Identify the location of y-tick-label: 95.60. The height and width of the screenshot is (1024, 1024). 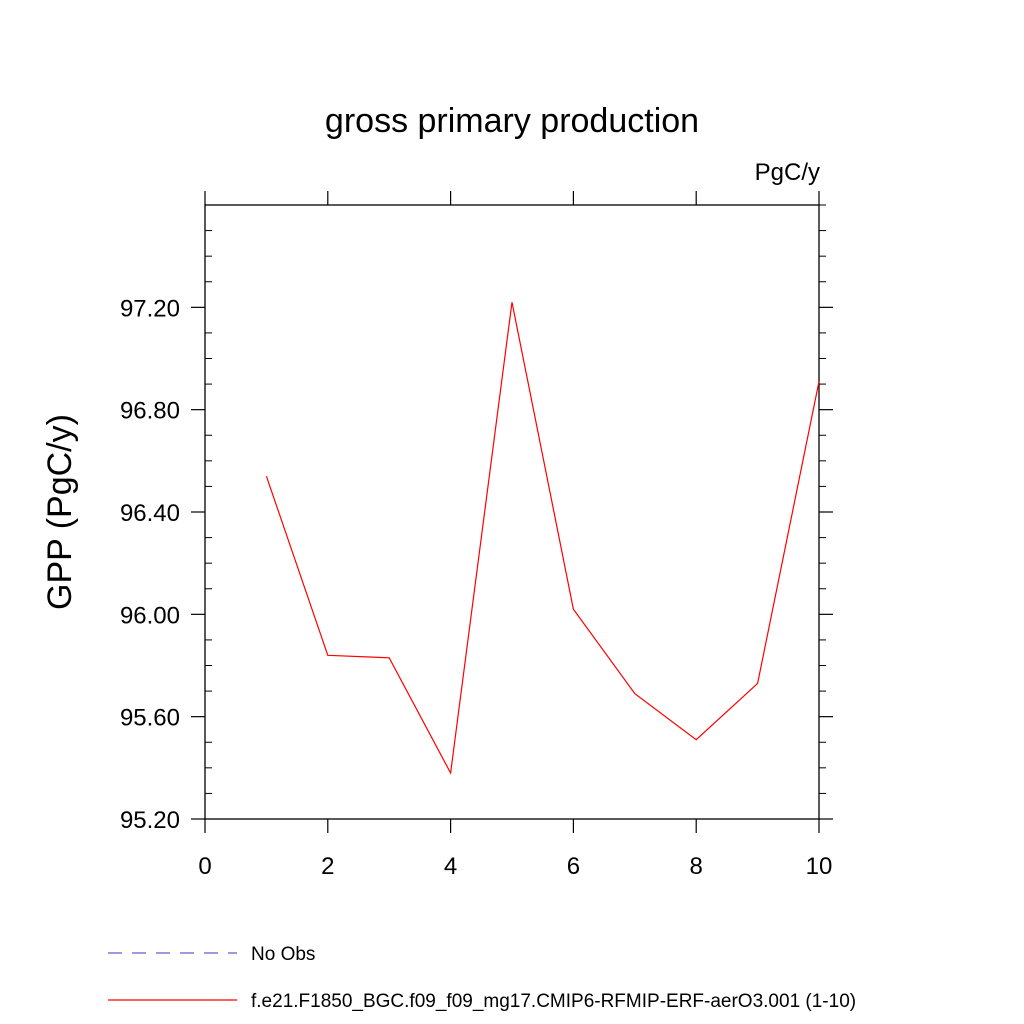
(150, 718).